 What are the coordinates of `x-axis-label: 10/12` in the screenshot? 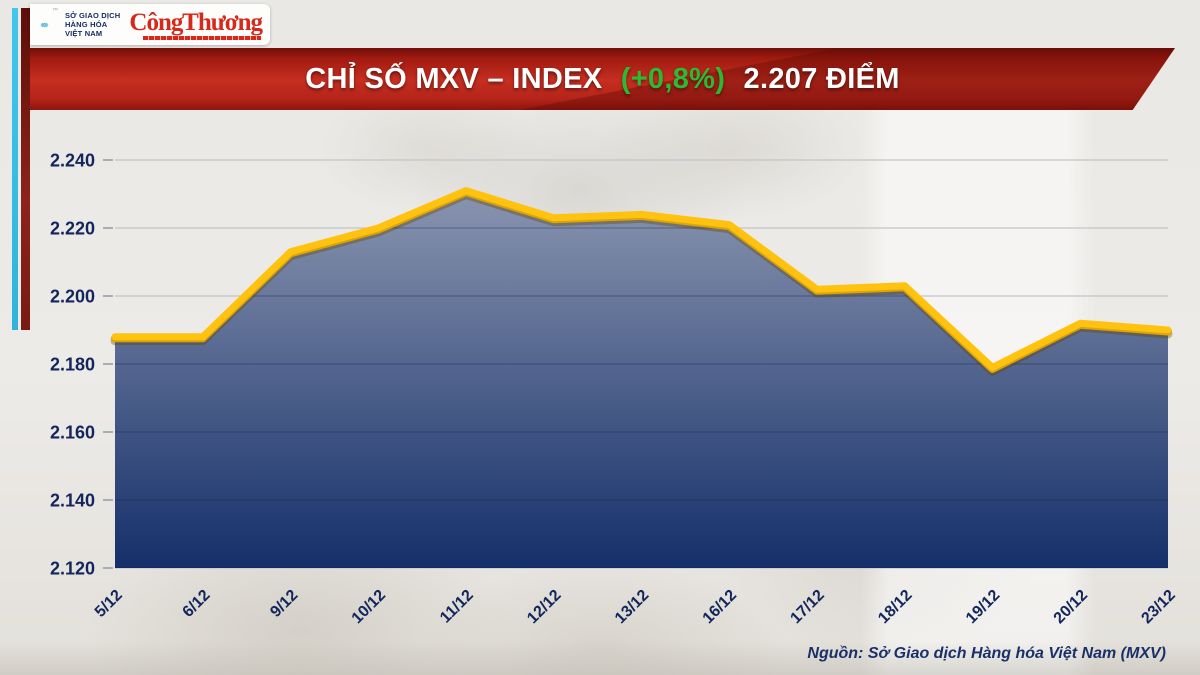 It's located at (369, 607).